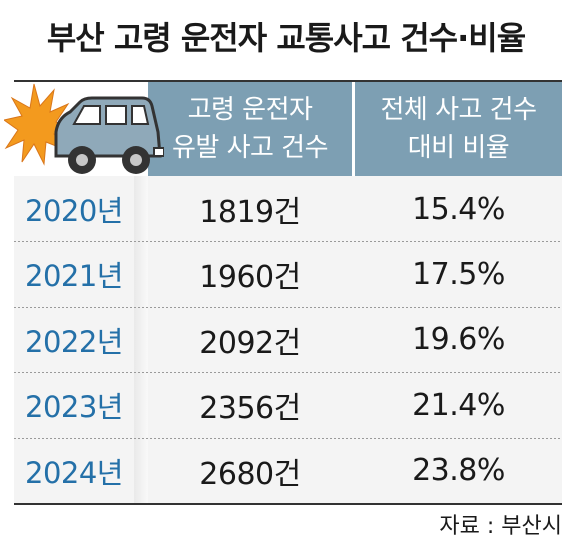 This screenshot has height=550, width=572. I want to click on rate-cell: 15.4%, so click(458, 209).